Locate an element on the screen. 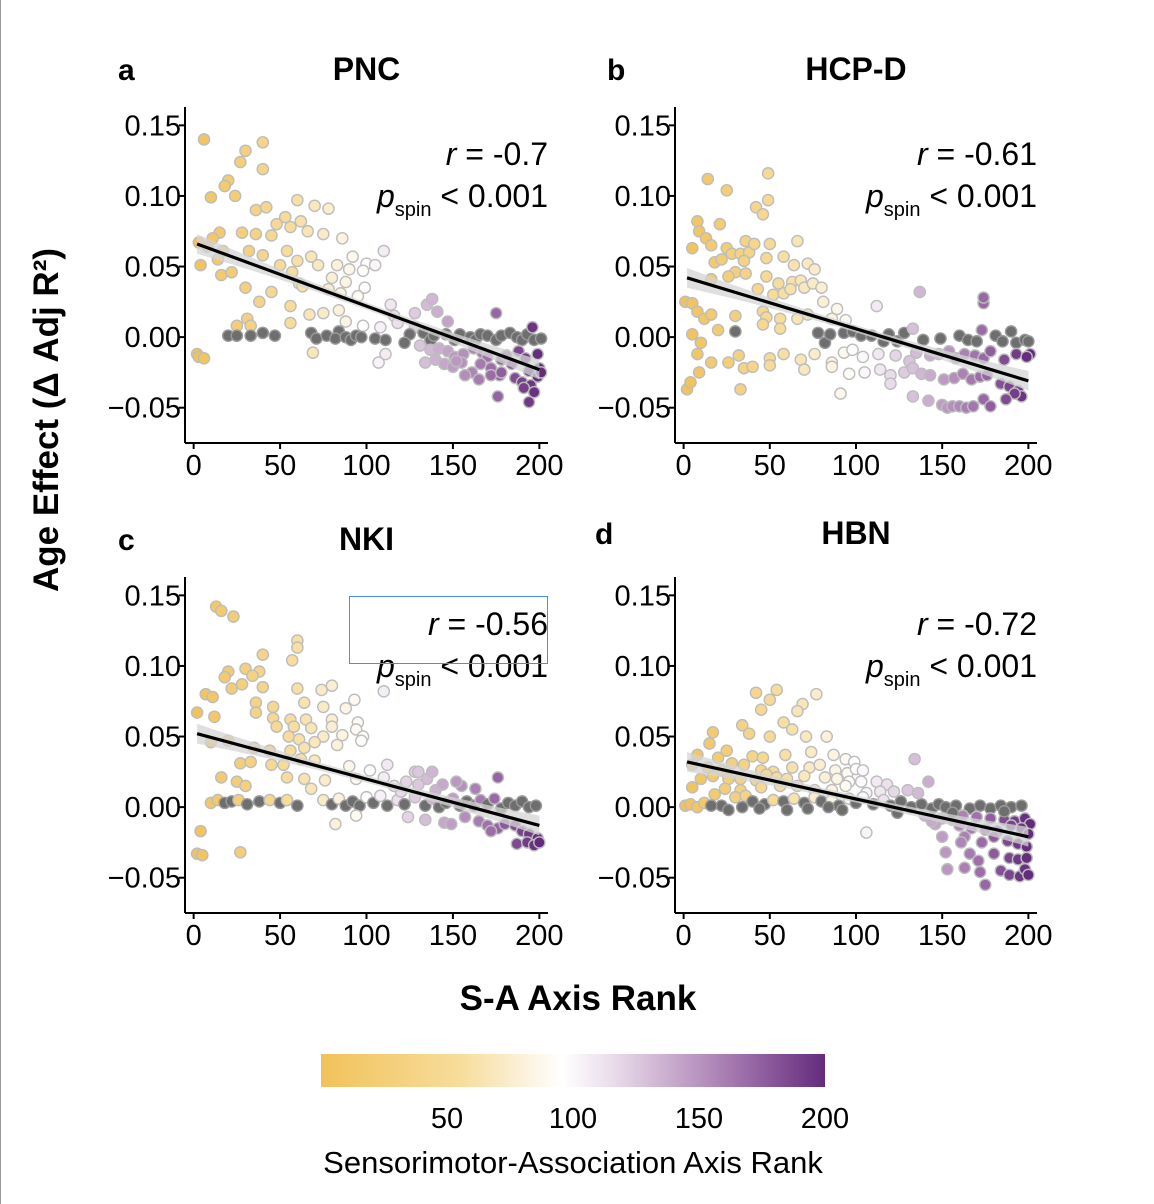  scatter-points is located at coordinates (369, 271).